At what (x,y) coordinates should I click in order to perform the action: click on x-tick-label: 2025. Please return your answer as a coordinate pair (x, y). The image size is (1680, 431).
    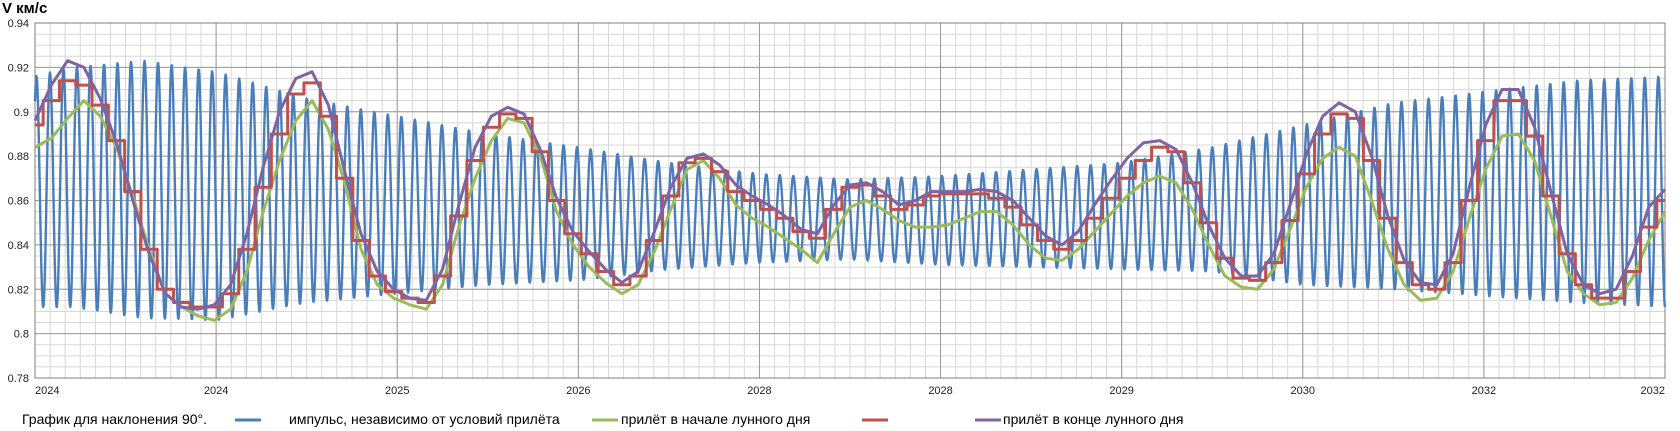
    Looking at the image, I should click on (397, 391).